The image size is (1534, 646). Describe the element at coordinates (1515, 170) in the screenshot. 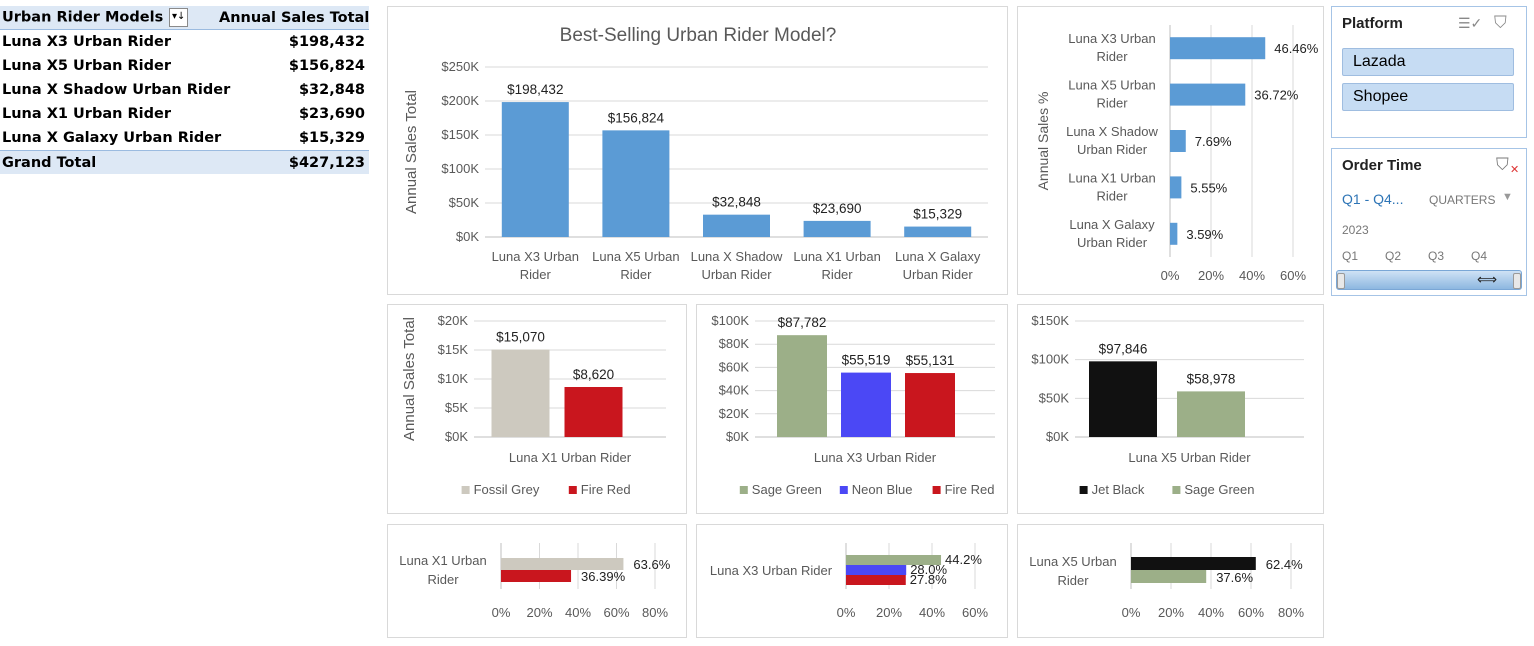

I see `clear-x-icon: ✕` at that location.